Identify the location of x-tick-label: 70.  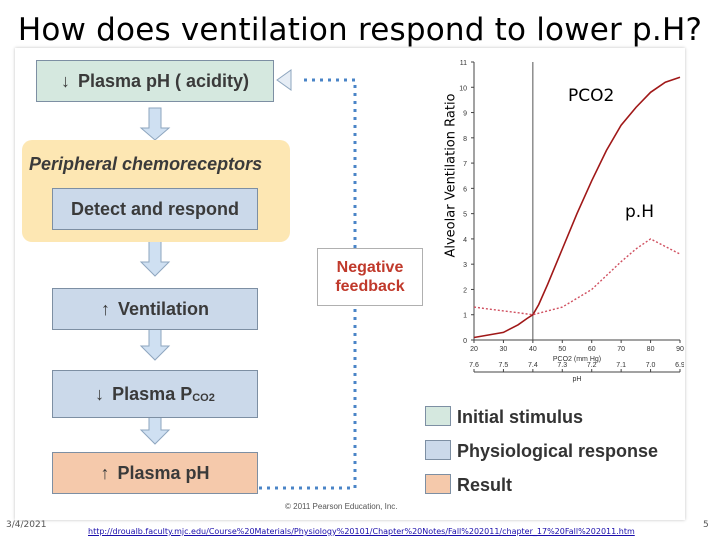
(621, 349).